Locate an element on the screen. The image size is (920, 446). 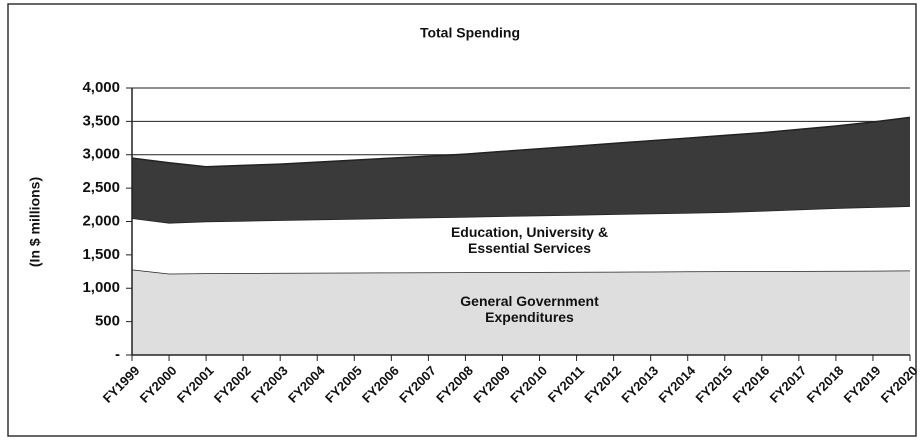
x-tick-label: FY2002 is located at coordinates (232, 384).